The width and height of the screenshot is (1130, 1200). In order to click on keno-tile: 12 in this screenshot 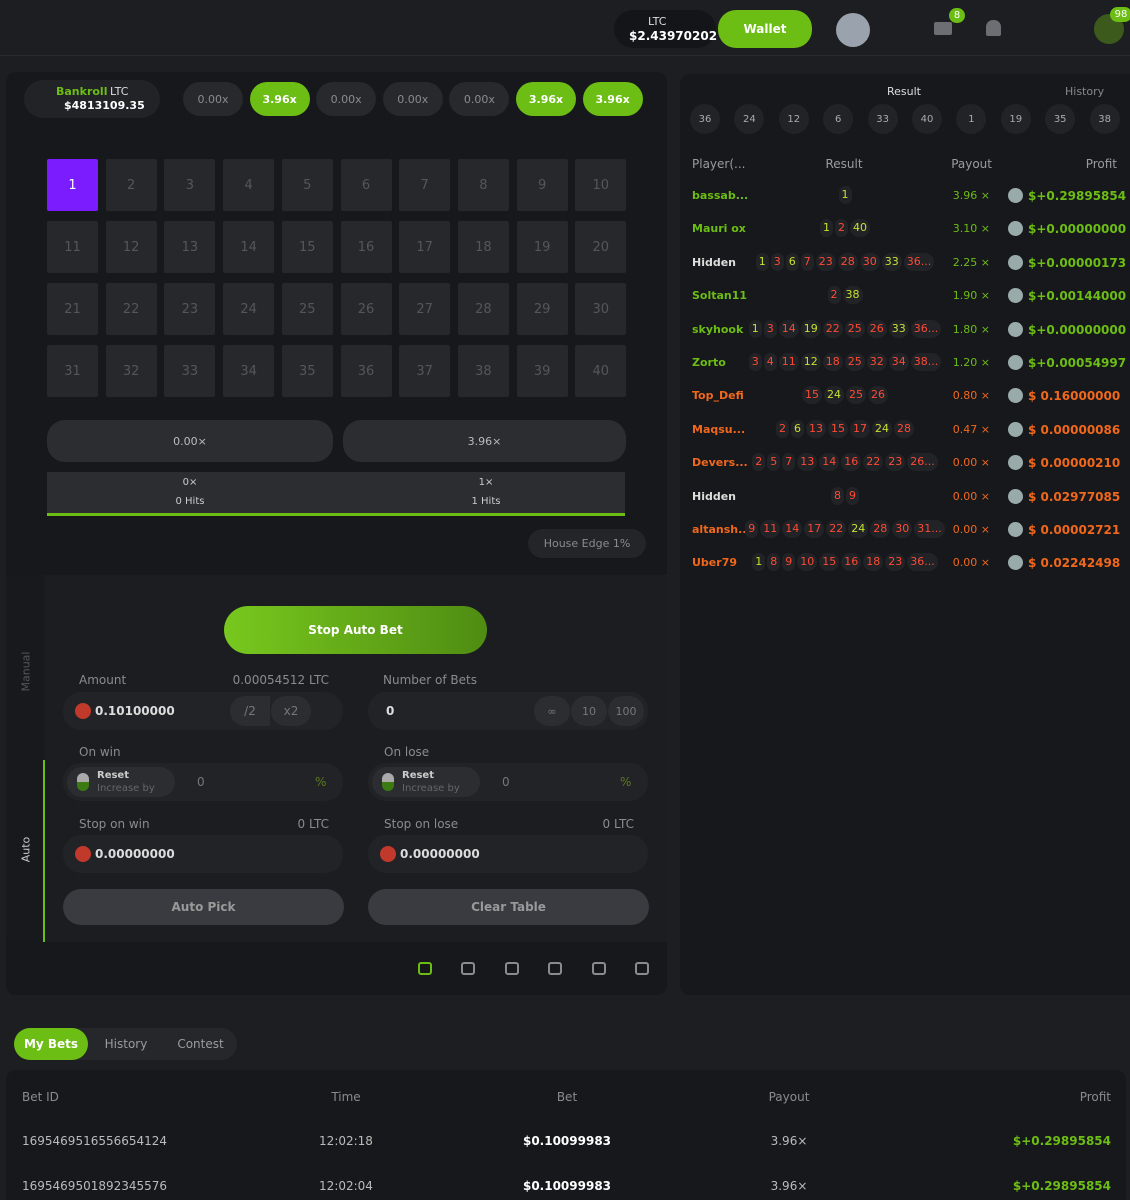, I will do `click(131, 247)`.